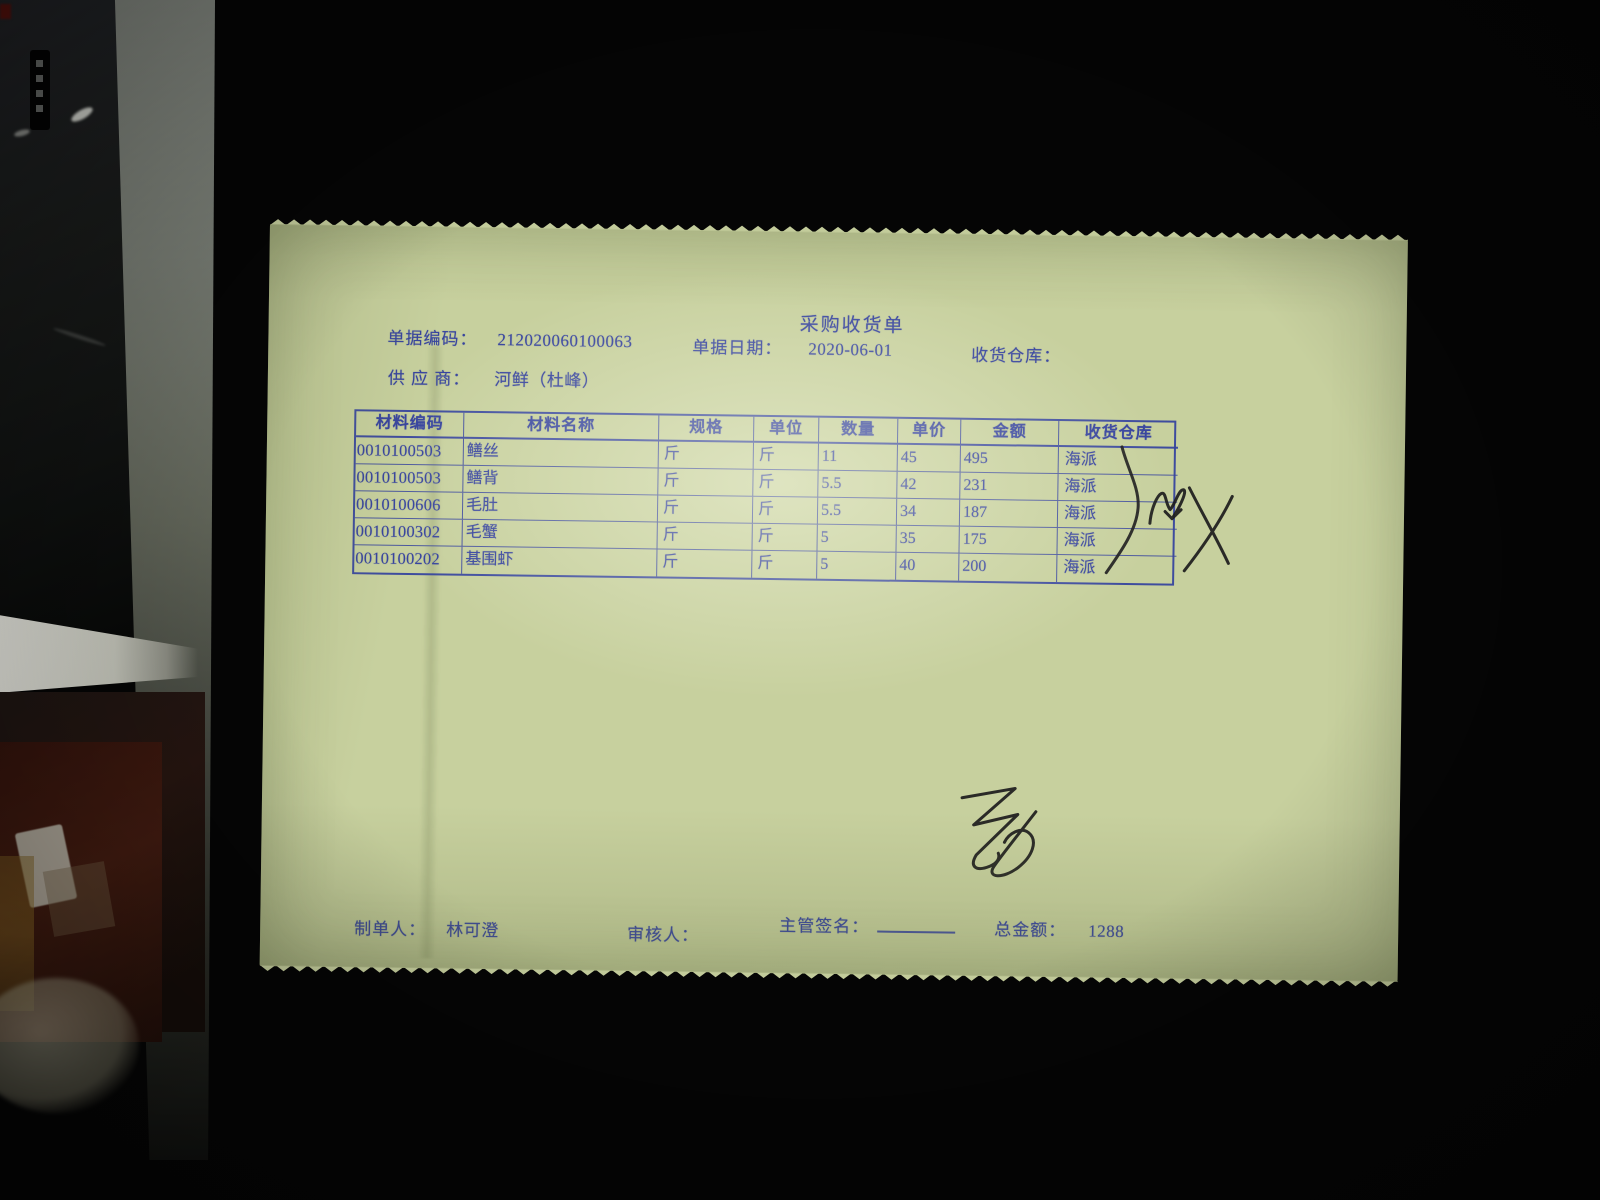 The height and width of the screenshot is (1200, 1600). What do you see at coordinates (560, 507) in the screenshot?
I see `table-cell: 毛肚` at bounding box center [560, 507].